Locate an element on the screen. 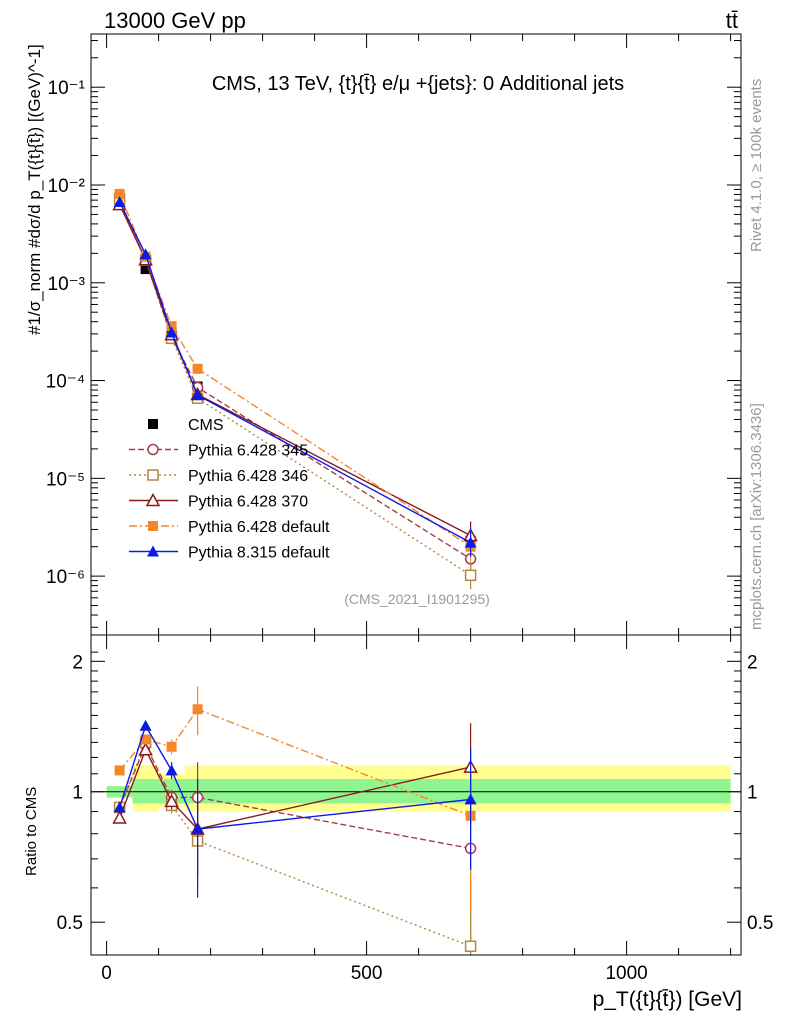 The height and width of the screenshot is (1024, 786). main-y-tick-label: 10⁻⁴ is located at coordinates (65, 382).